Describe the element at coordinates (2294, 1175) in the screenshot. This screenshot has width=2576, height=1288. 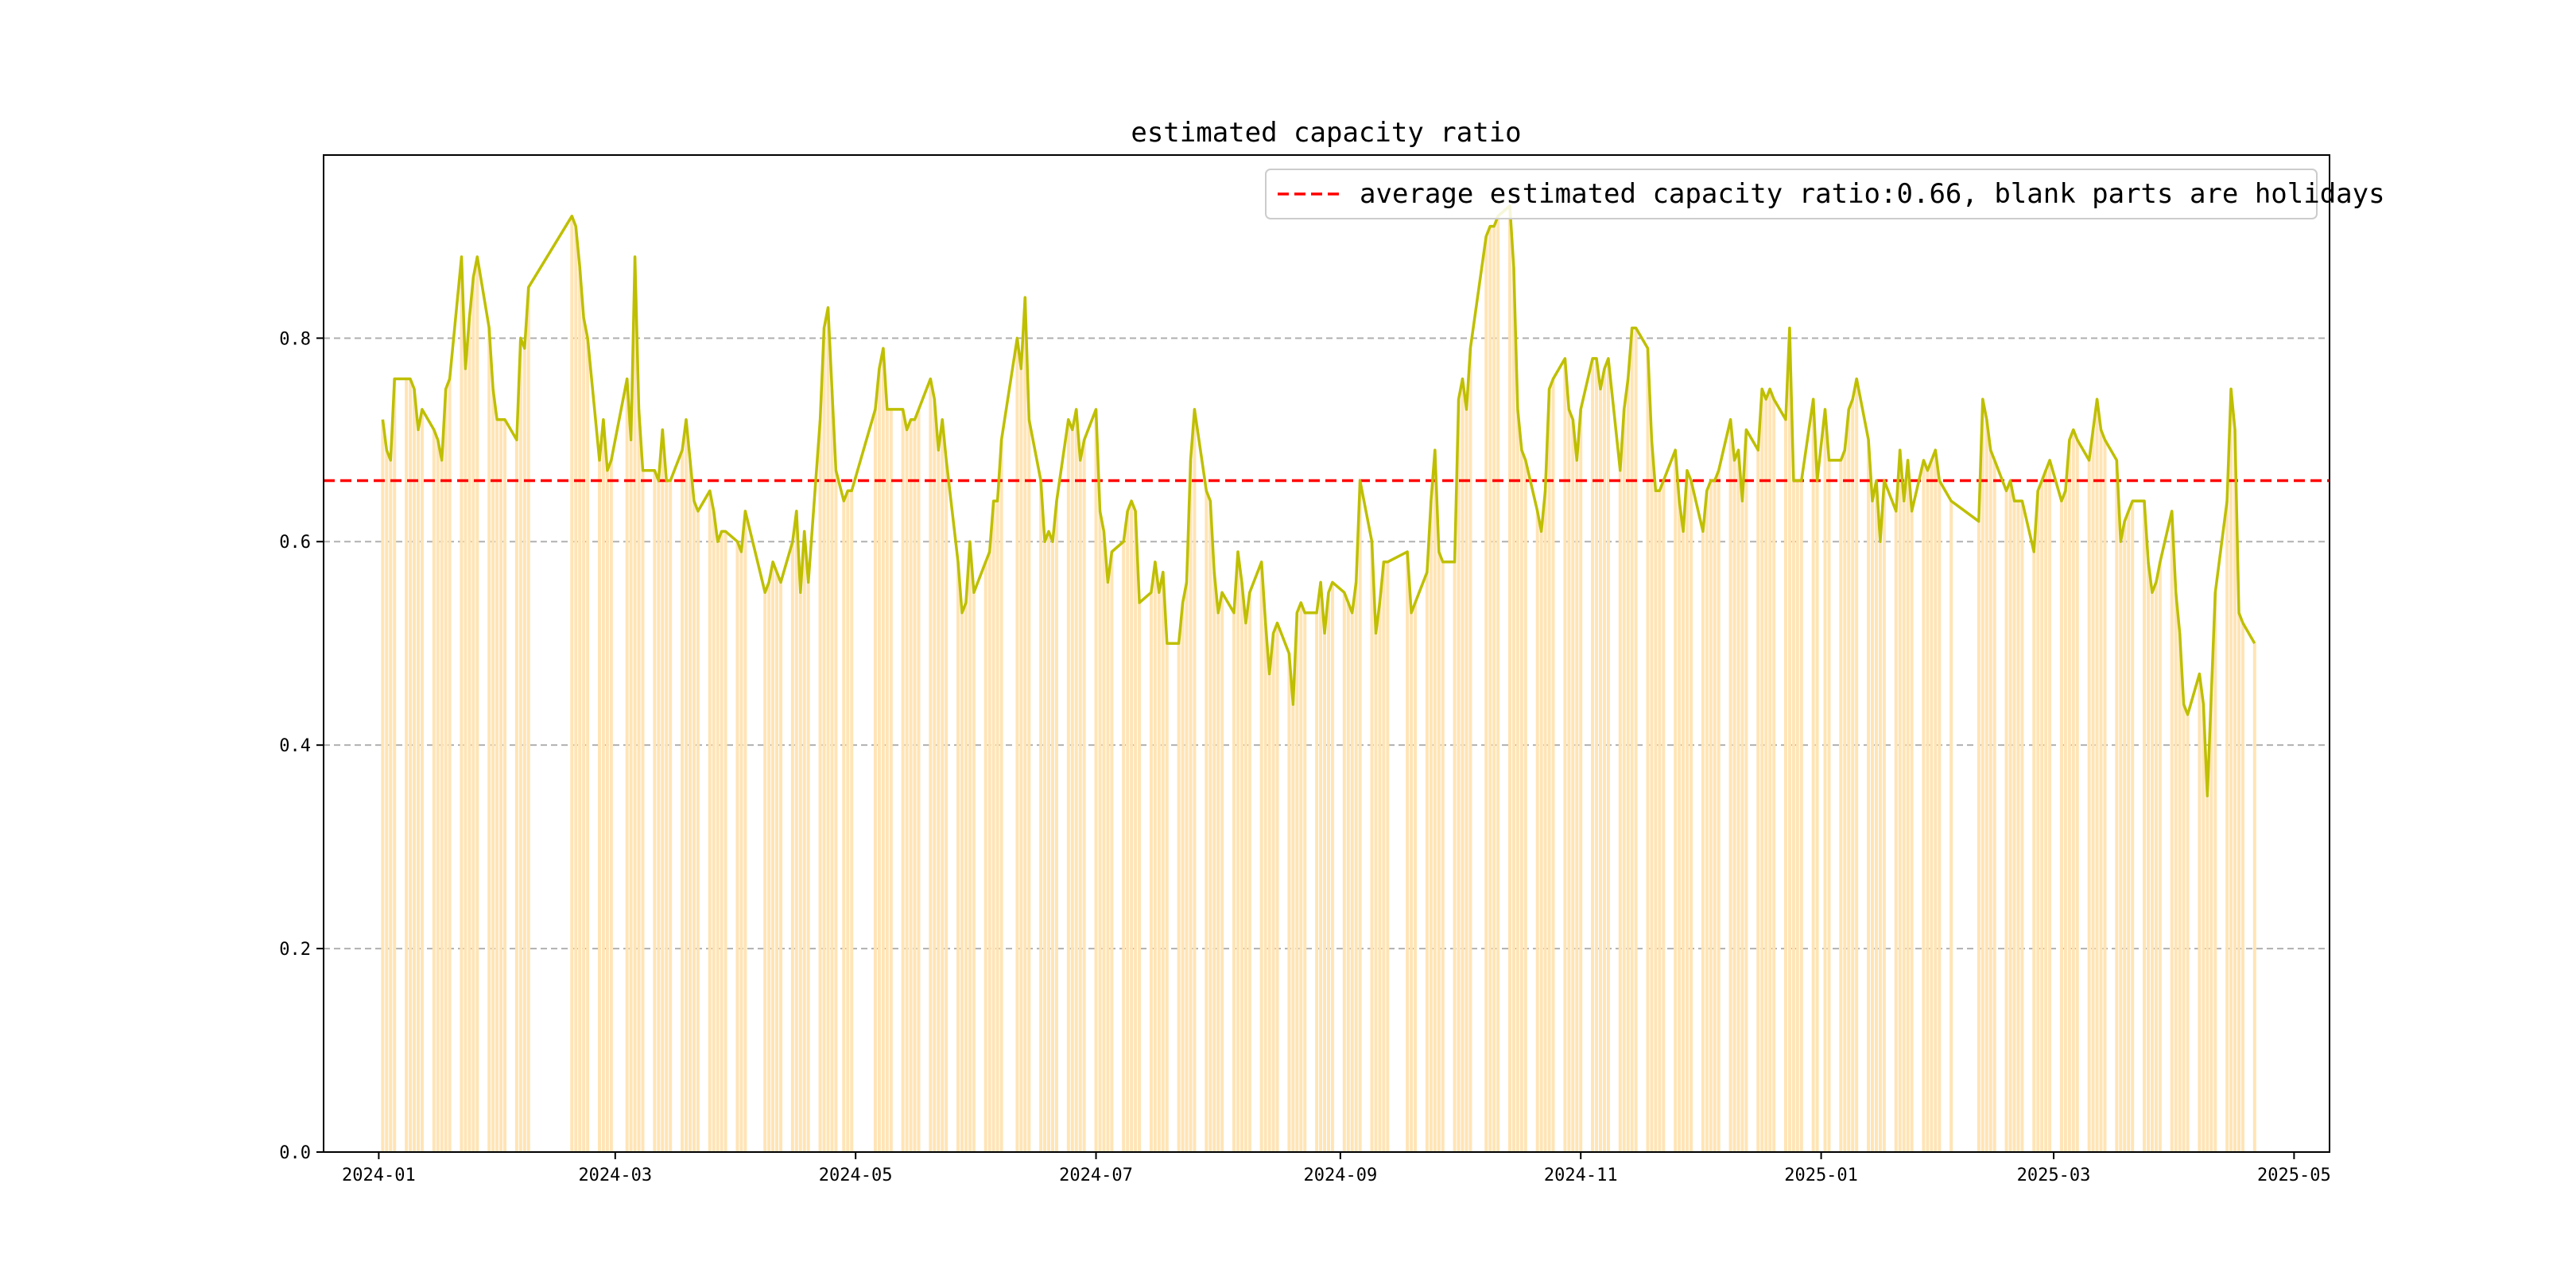
I see `x-tick-label: 2025-05` at that location.